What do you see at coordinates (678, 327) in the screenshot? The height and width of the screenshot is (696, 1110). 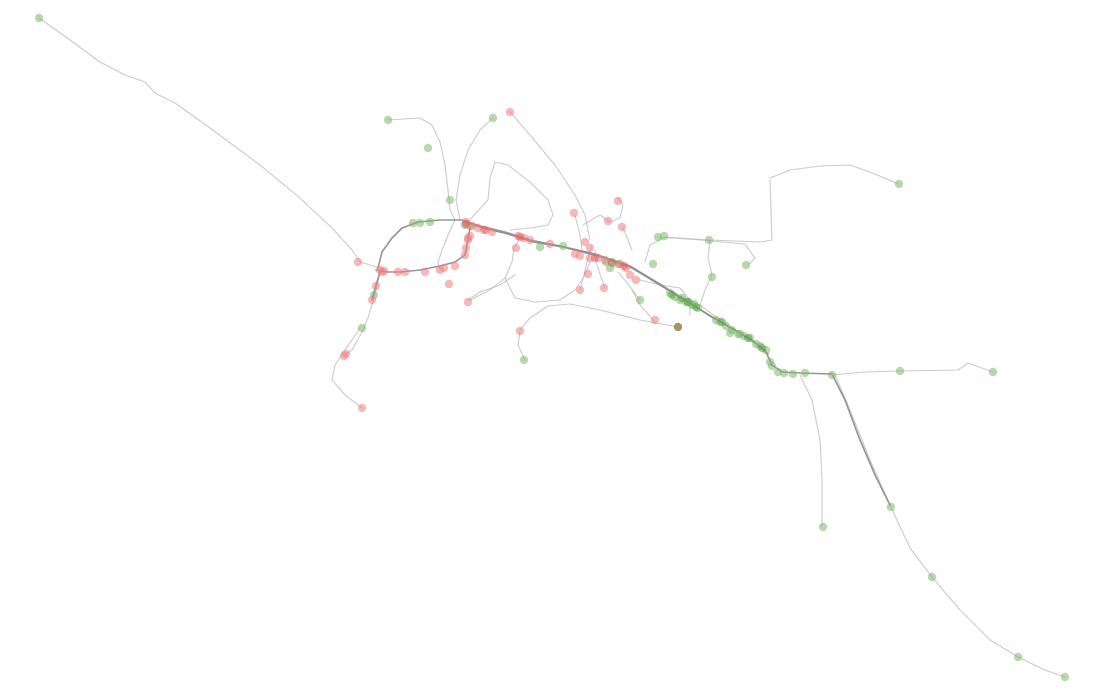 I see `stops-olive-layer` at bounding box center [678, 327].